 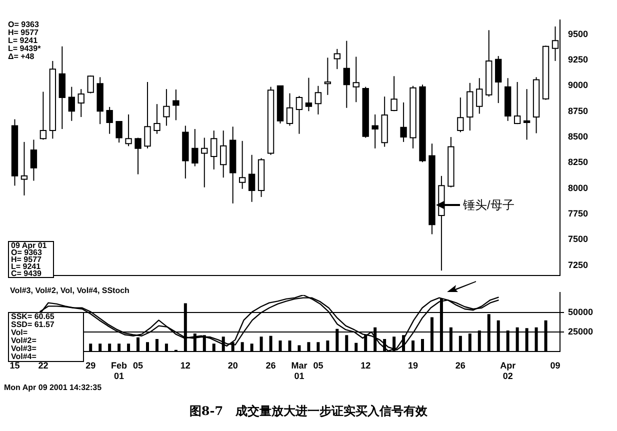 I want to click on x-tick-label: 19, so click(x=413, y=365).